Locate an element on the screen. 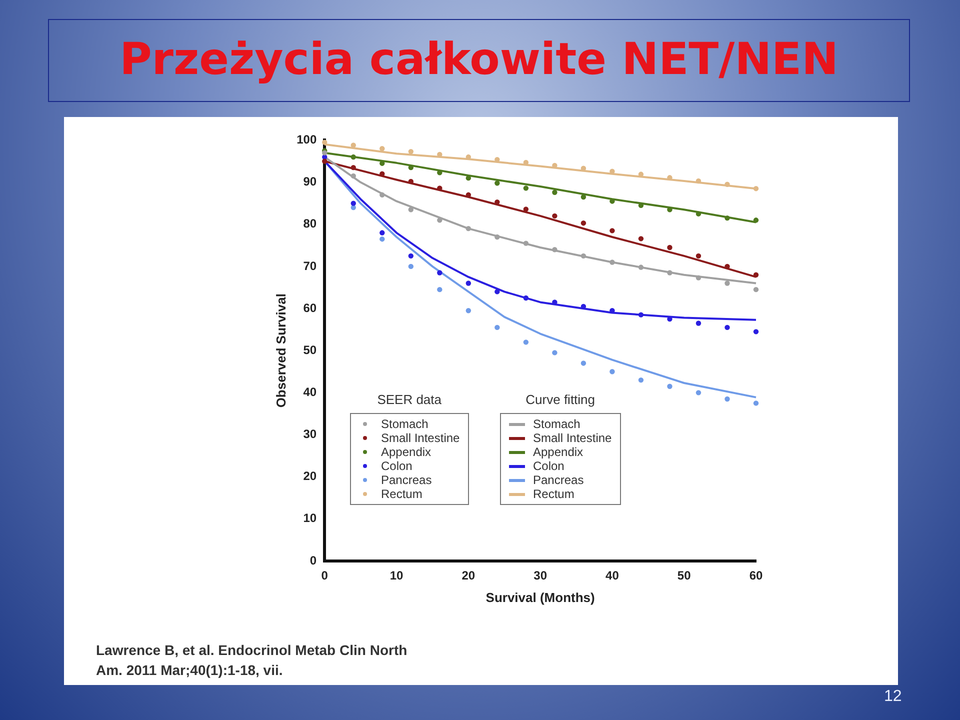 This screenshot has height=720, width=960. x-tick-label: 30 is located at coordinates (541, 575).